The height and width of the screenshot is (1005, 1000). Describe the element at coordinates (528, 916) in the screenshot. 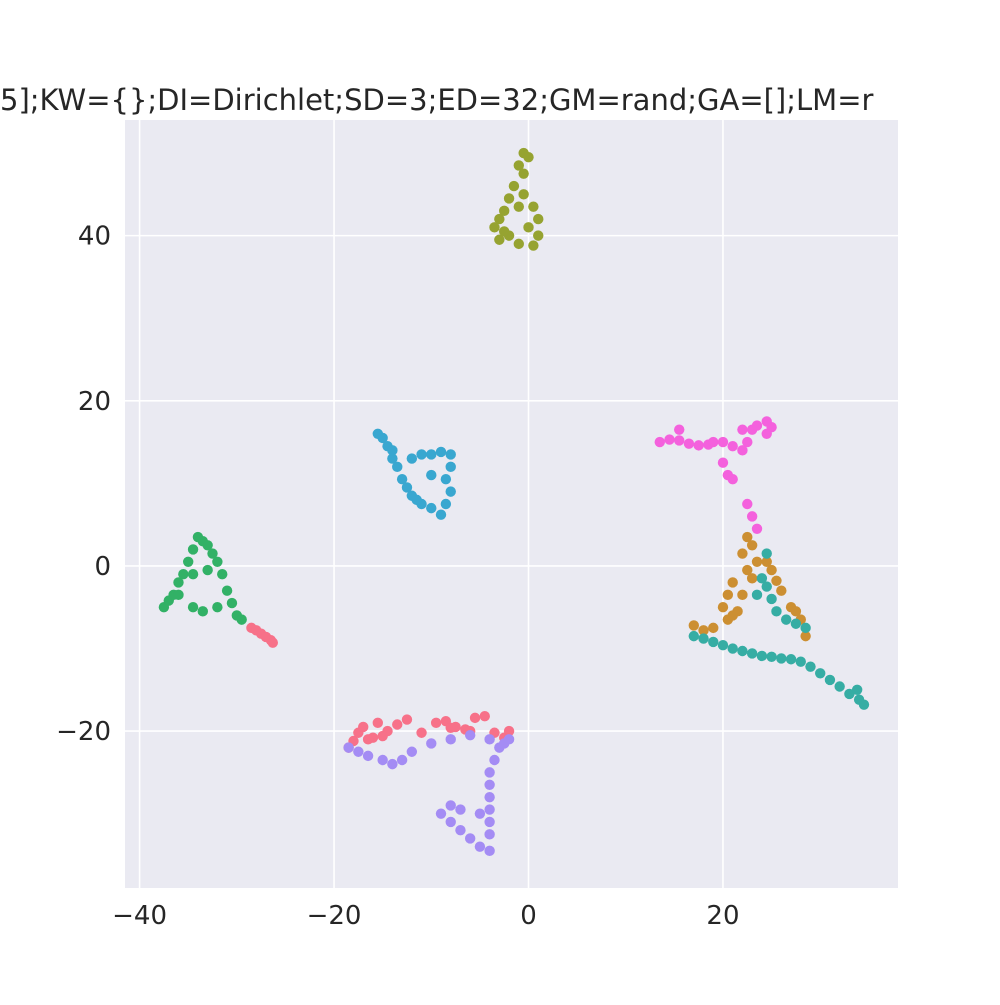

I see `x-tick-label: 0` at that location.